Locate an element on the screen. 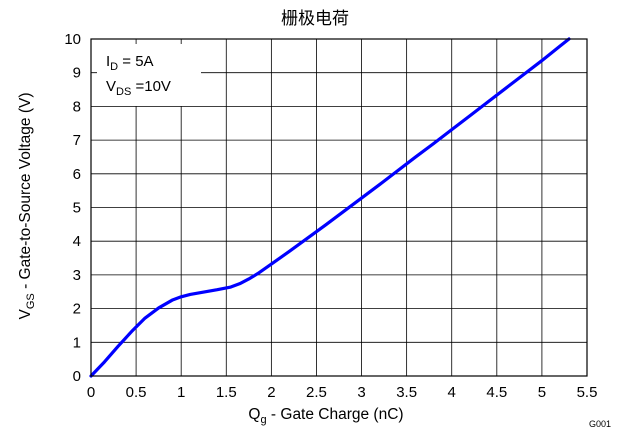 Image resolution: width=618 pixels, height=431 pixels. y-axis-label-text: - Gate-to-Source Voltage (V) is located at coordinates (25, 193).